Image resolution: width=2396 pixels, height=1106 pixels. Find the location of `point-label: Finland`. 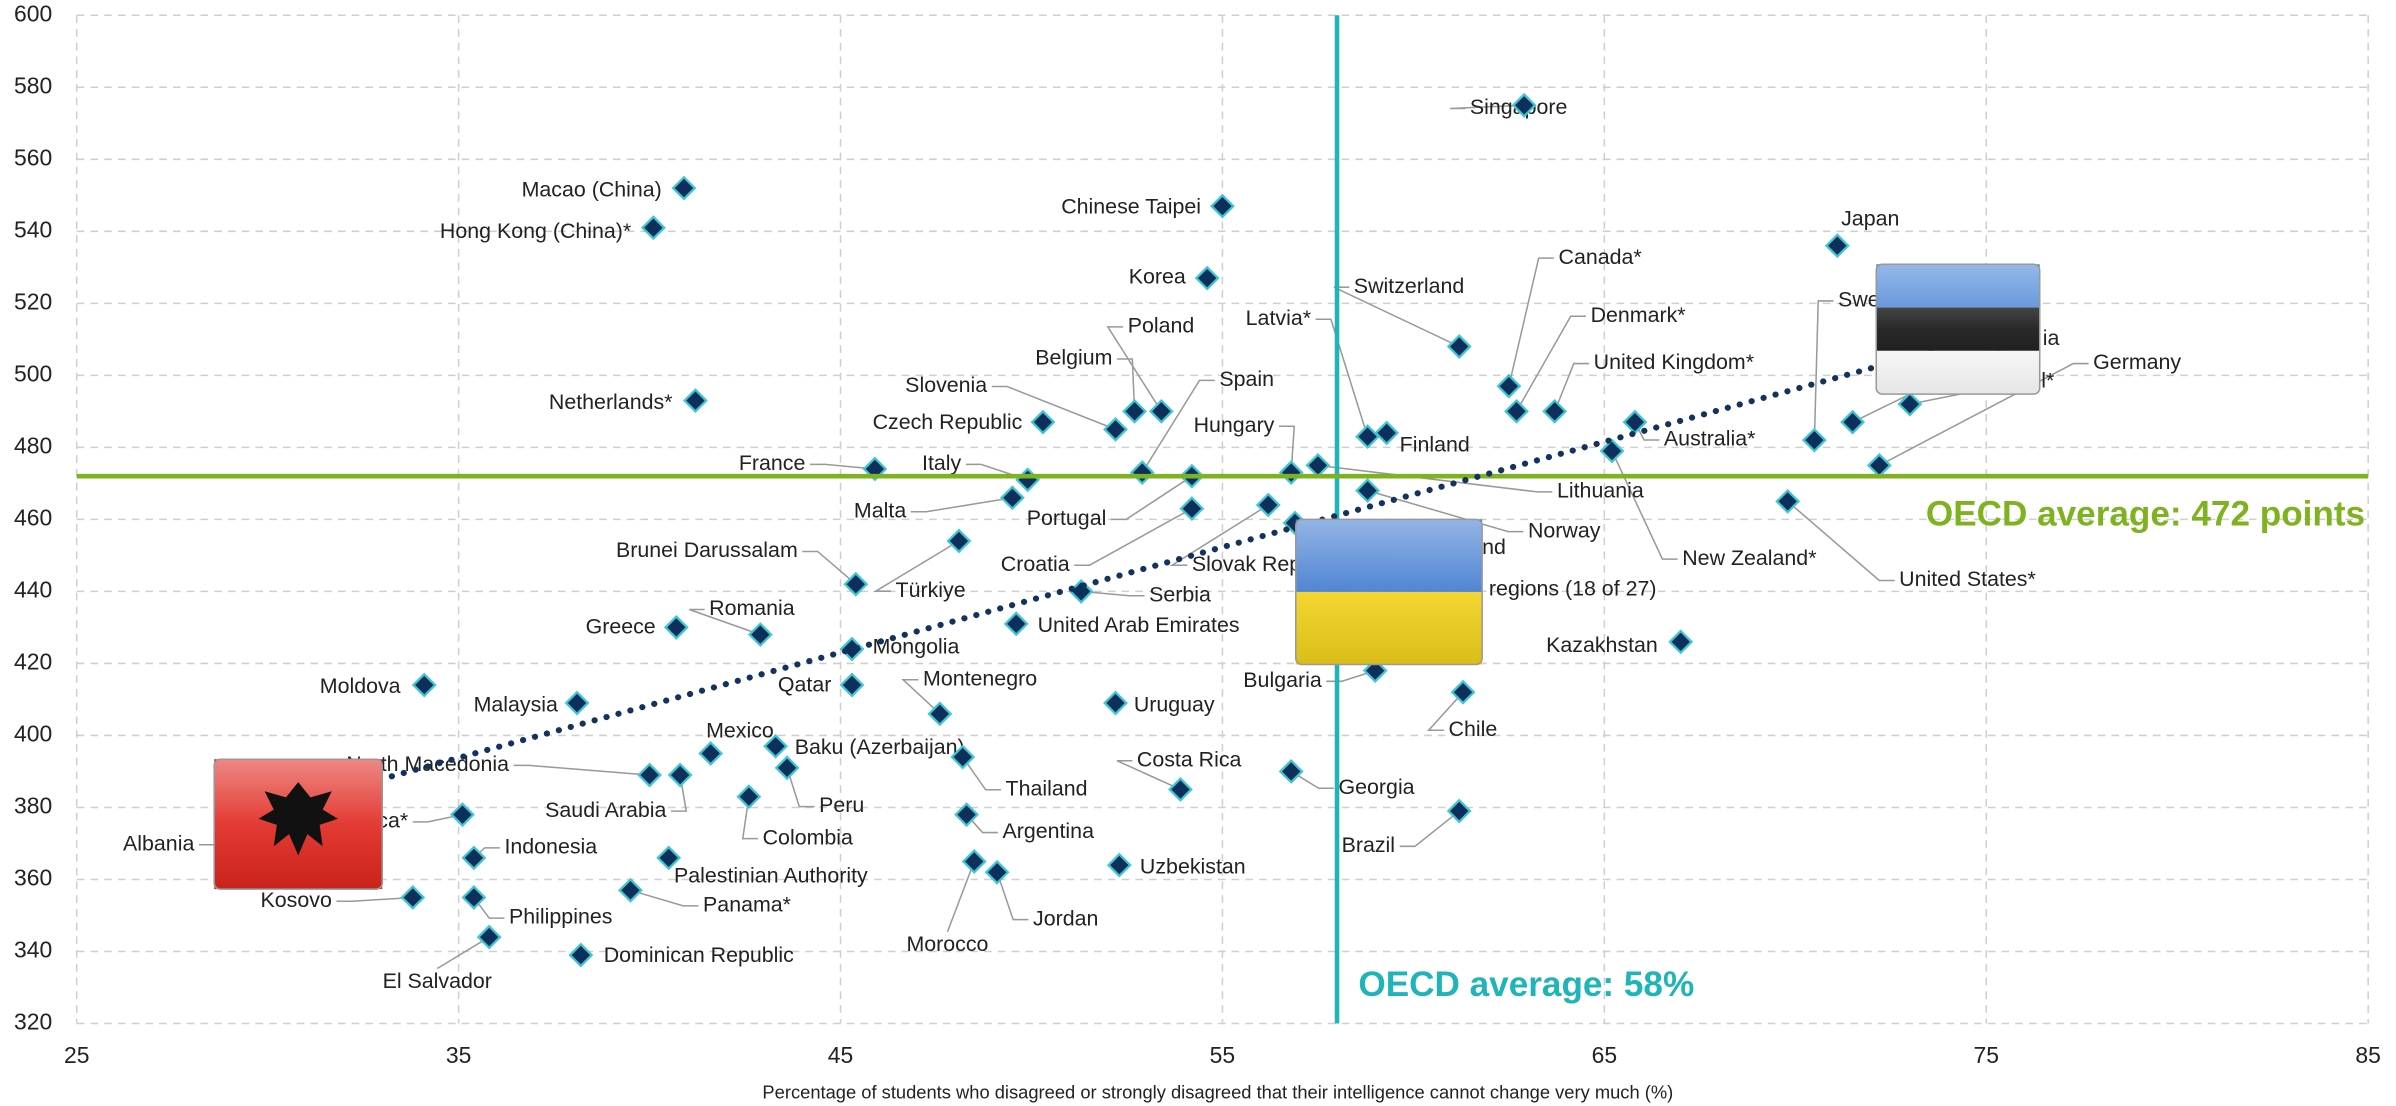

point-label: Finland is located at coordinates (1435, 445).